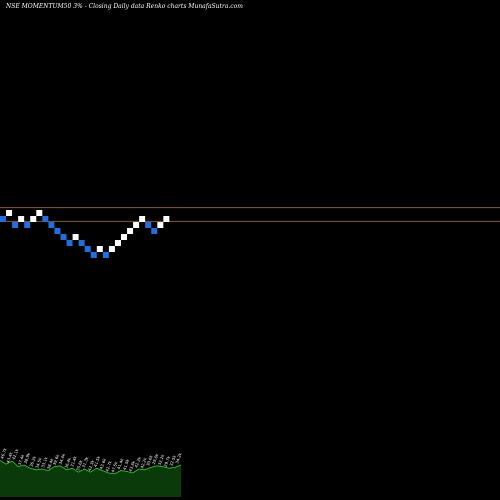 The height and width of the screenshot is (500, 500). What do you see at coordinates (178, 457) in the screenshot?
I see `volume-label-31: 34.2k` at bounding box center [178, 457].